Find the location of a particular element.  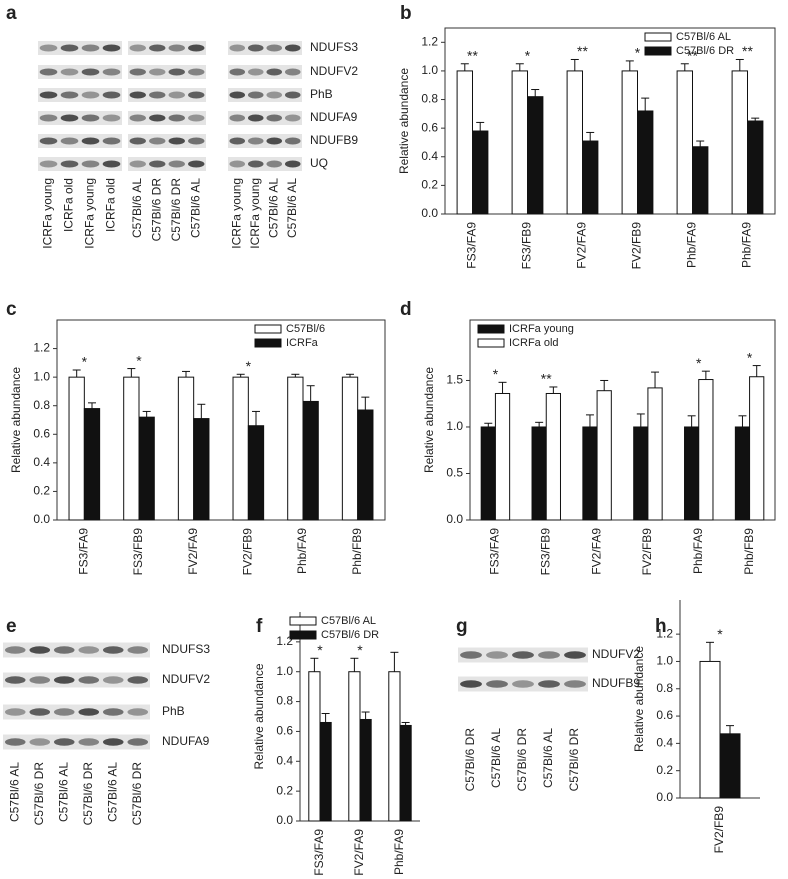

band-label: NDUFV2 is located at coordinates (334, 71).